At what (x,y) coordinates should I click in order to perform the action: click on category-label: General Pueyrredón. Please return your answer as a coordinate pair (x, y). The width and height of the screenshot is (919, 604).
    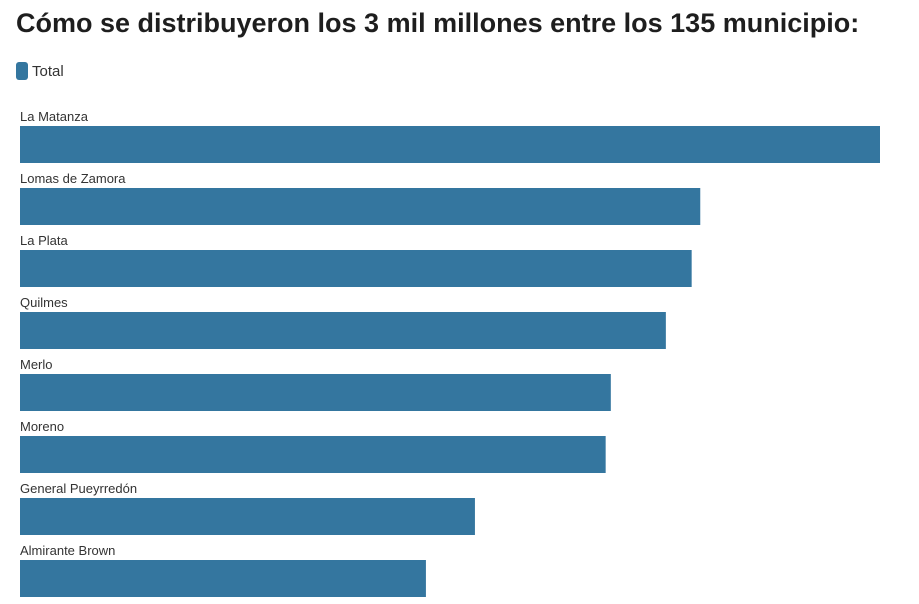
    Looking at the image, I should click on (78, 488).